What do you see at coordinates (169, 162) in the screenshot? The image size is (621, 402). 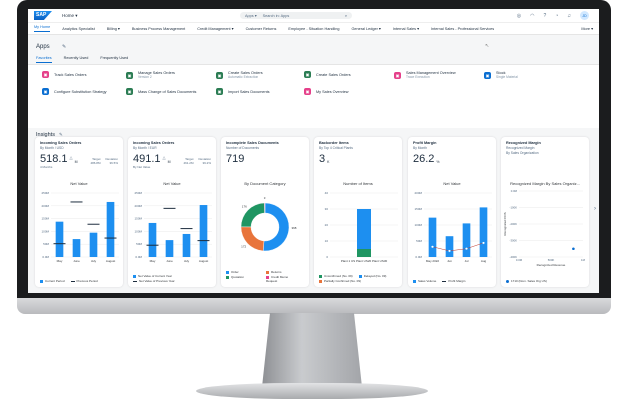 I see `kpi-unit: M` at bounding box center [169, 162].